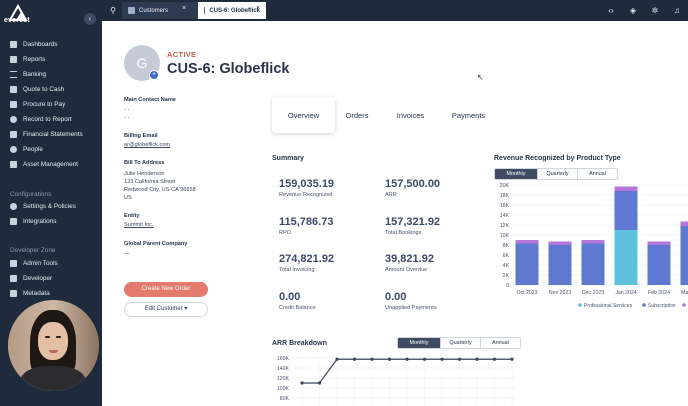 This screenshot has height=406, width=688. I want to click on sidebar-item-metadata: Metadata, so click(30, 293).